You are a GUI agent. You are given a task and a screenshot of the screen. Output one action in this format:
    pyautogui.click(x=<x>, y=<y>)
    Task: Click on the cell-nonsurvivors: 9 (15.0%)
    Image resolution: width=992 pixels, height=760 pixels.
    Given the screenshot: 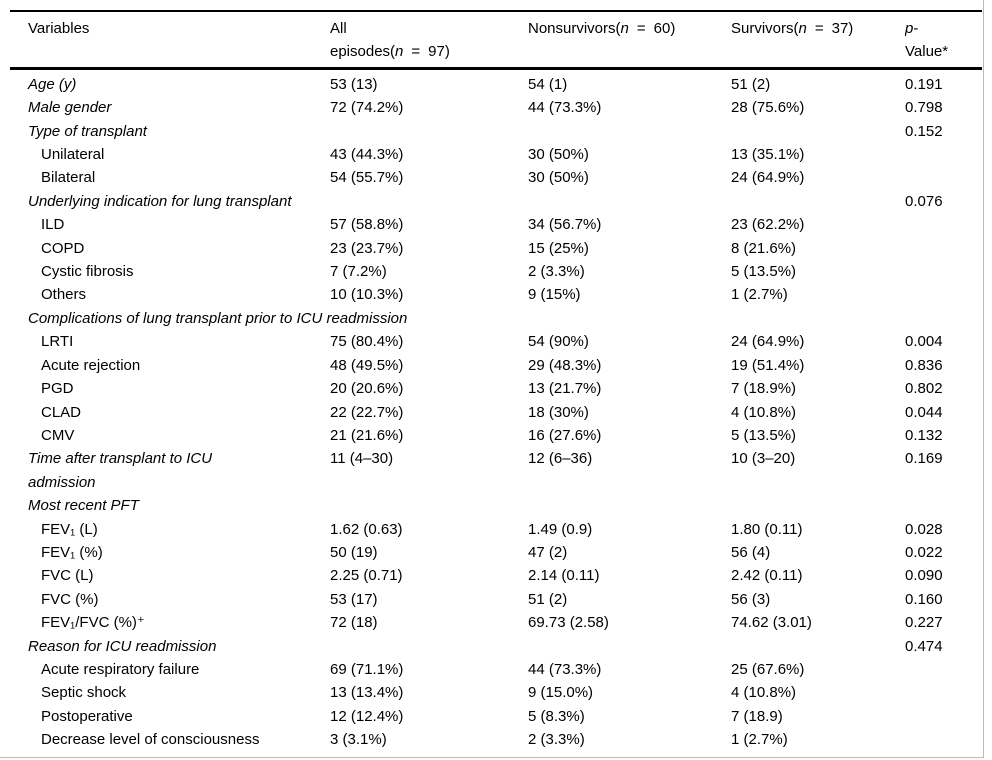 What is the action you would take?
    pyautogui.click(x=561, y=693)
    